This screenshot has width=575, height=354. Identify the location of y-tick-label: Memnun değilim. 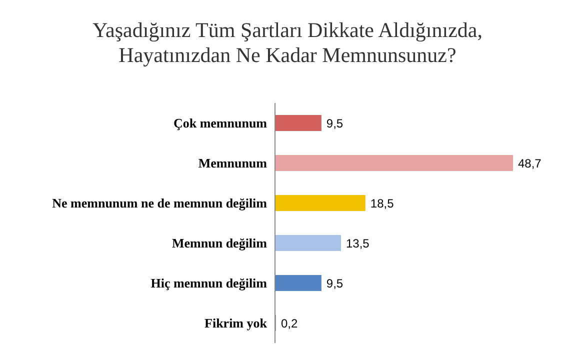
(220, 243).